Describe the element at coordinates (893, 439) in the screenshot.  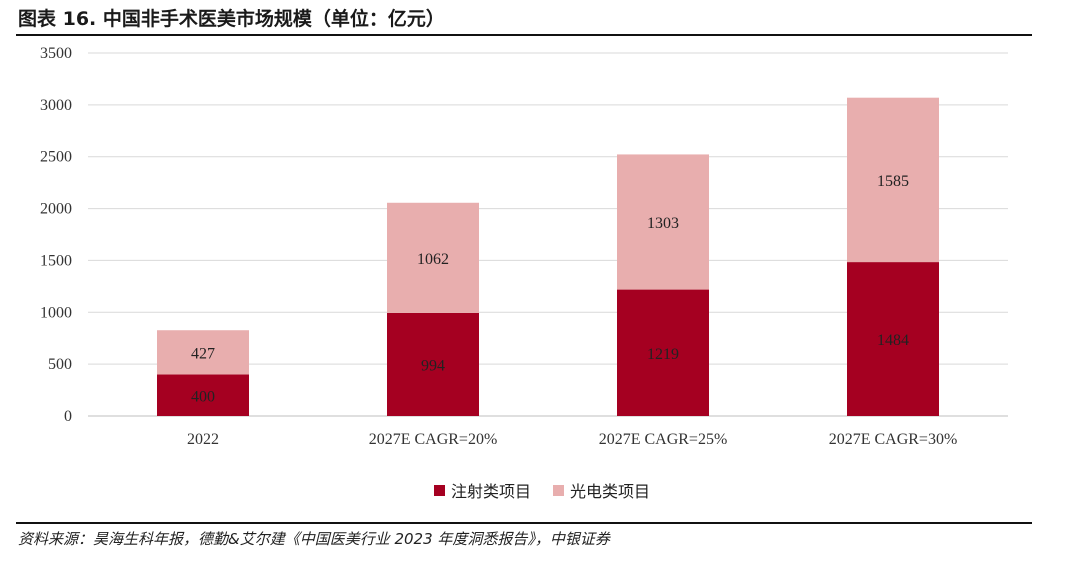
I see `x-tick-label: 2027E CAGR=30%` at that location.